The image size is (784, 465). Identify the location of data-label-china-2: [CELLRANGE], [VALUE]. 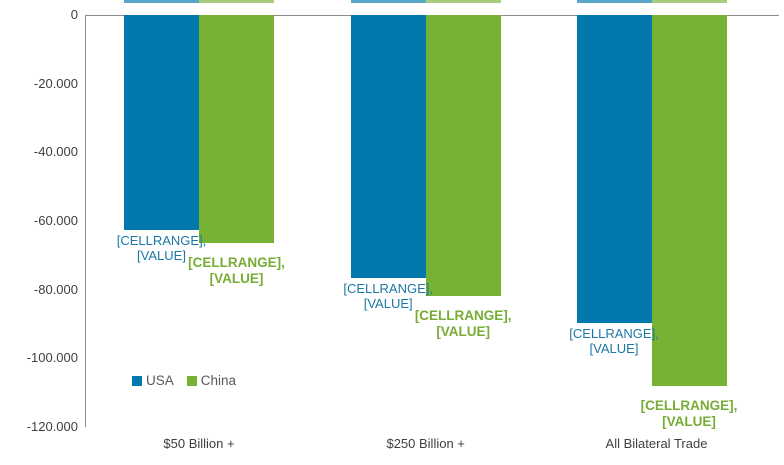
(689, 414).